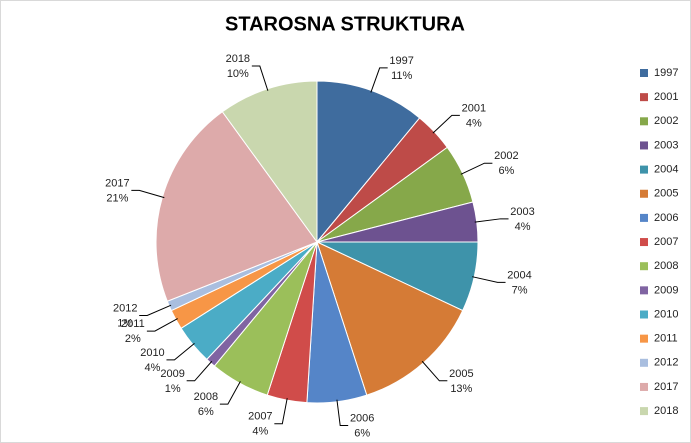 This screenshot has height=443, width=691. What do you see at coordinates (666, 121) in the screenshot?
I see `legend-label: 2002` at bounding box center [666, 121].